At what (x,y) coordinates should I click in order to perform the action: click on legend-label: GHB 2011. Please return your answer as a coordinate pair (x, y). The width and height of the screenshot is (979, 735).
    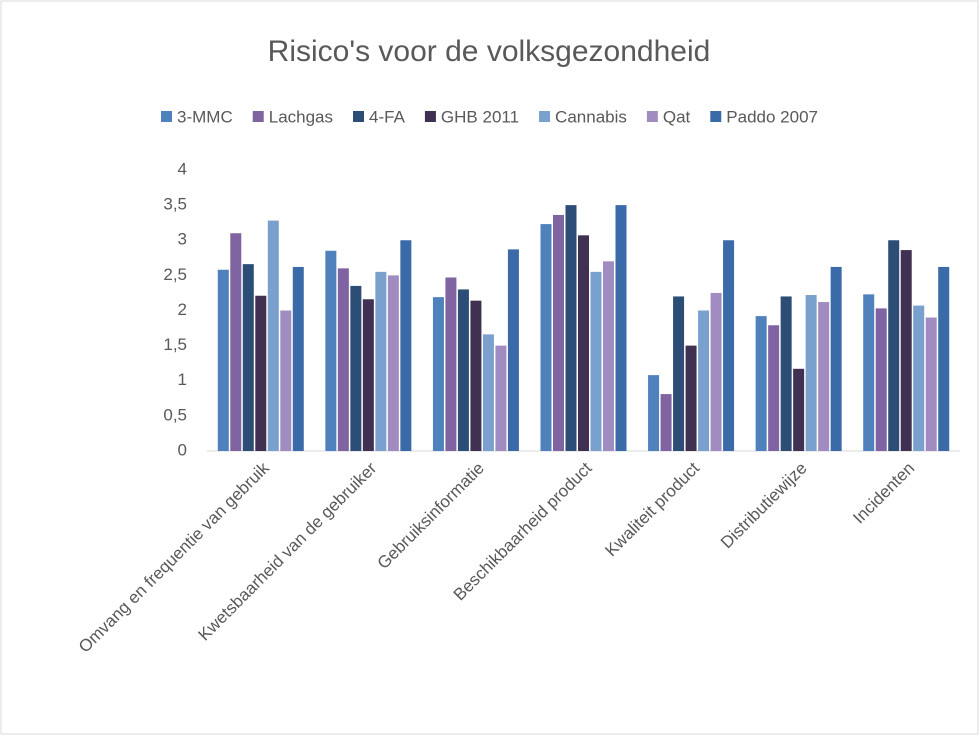
    Looking at the image, I should click on (480, 116).